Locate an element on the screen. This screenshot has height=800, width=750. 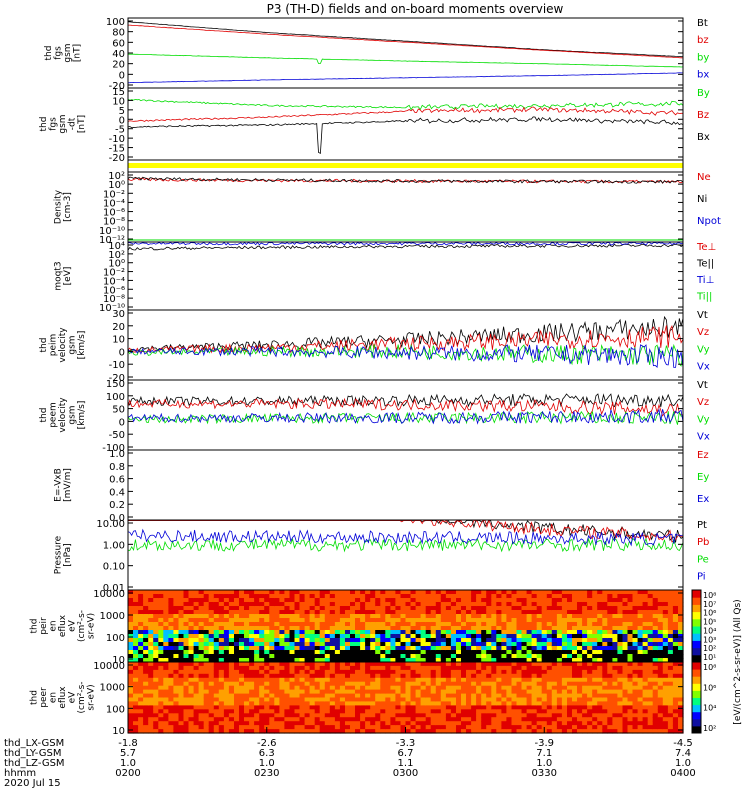
ytick-label: 0.01 is located at coordinates (114, 588).